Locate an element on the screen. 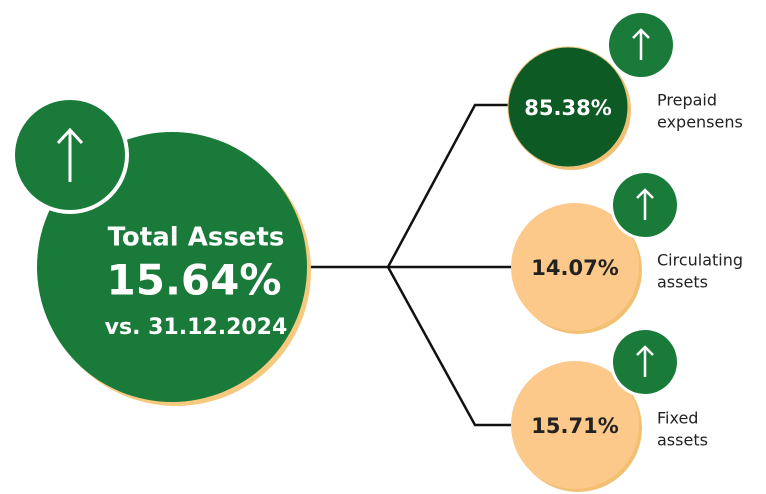  main-subtitle: vs. 31.12.2024 is located at coordinates (196, 327).